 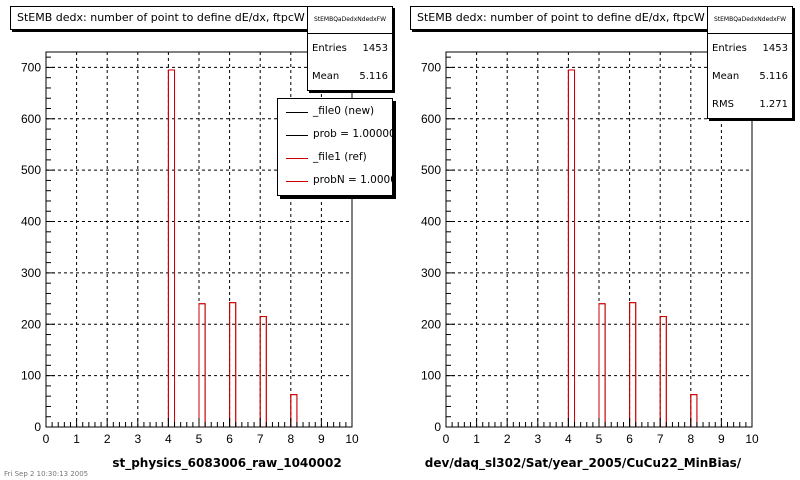 I want to click on legend-label: prob = 1.000000, so click(x=352, y=134).